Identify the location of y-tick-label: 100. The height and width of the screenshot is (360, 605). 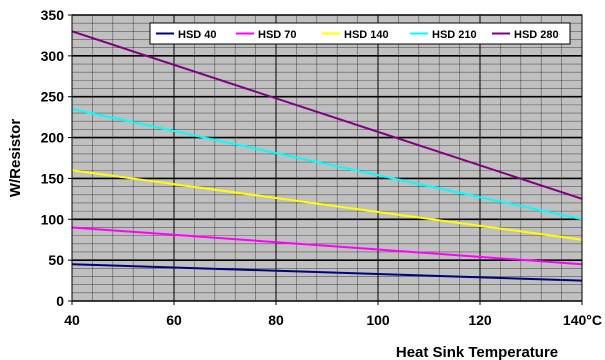
(53, 219).